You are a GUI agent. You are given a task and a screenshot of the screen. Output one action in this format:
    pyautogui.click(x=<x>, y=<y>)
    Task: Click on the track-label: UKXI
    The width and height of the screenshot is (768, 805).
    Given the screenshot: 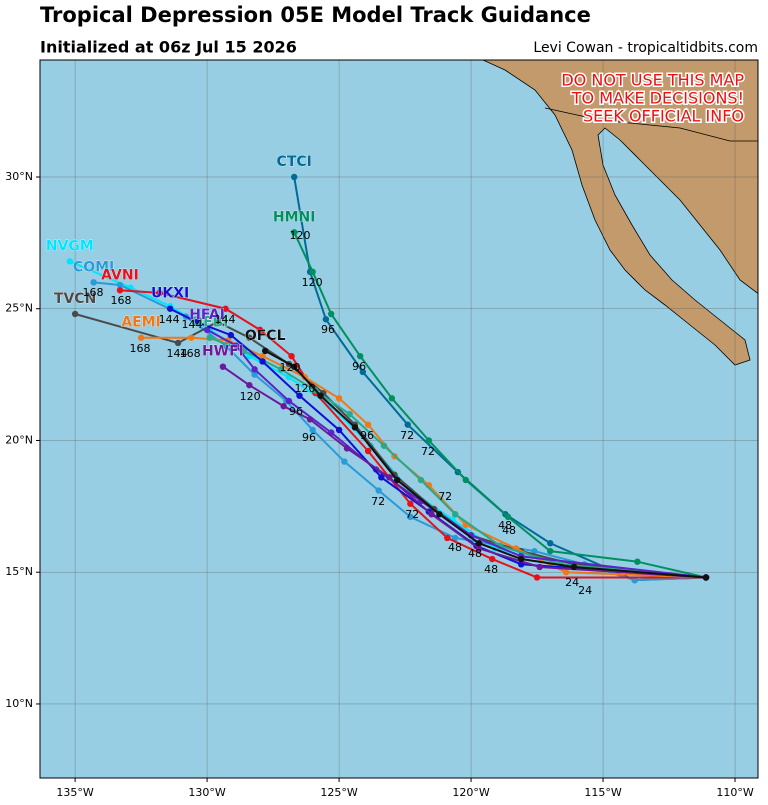 What is the action you would take?
    pyautogui.click(x=170, y=294)
    